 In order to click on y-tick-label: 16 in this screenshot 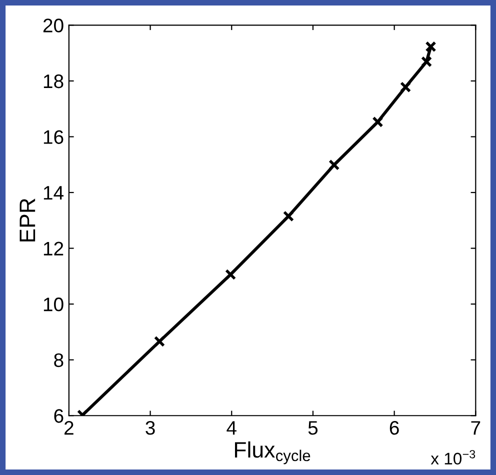, I will do `click(54, 137)`.